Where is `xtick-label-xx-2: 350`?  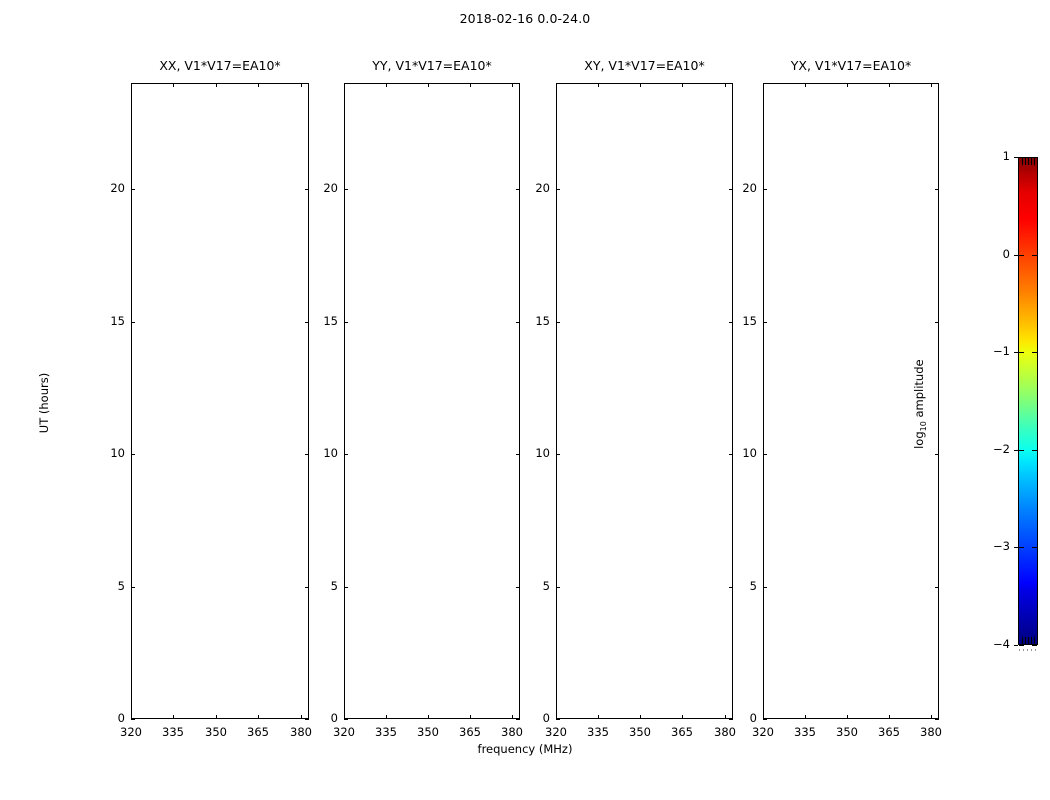
xtick-label-xx-2: 350 is located at coordinates (216, 732).